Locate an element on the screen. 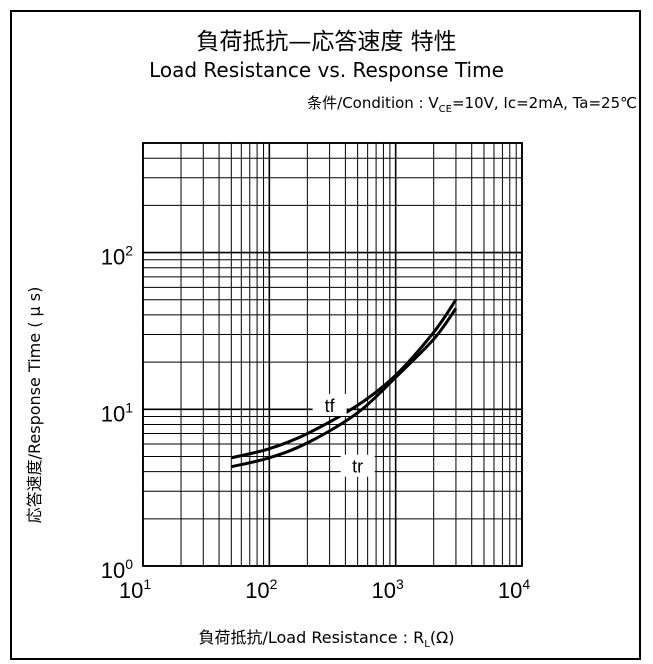 The image size is (653, 664). condition-rest: =10V, Ic=2mA, Ta=25℃ is located at coordinates (544, 103).